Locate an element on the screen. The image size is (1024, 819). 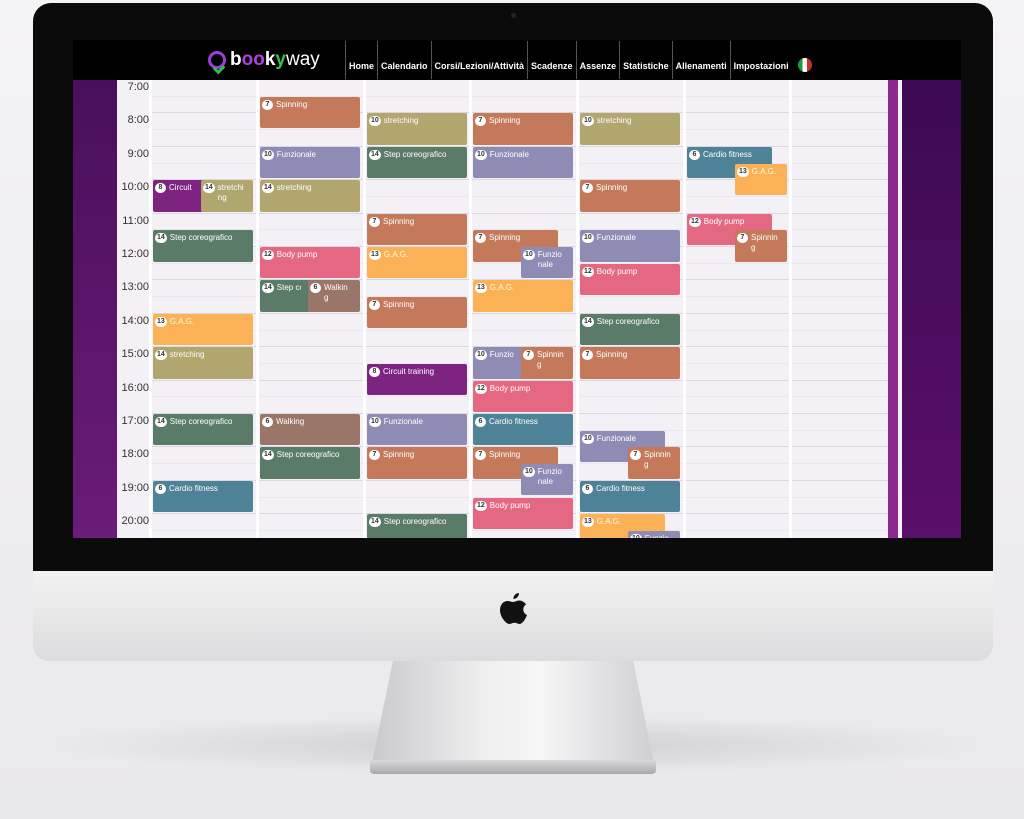
divider is located at coordinates (900, 309).